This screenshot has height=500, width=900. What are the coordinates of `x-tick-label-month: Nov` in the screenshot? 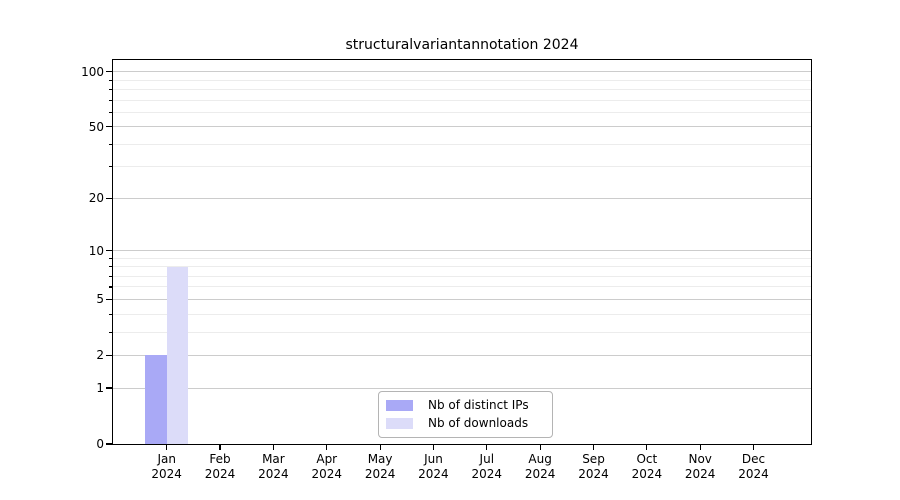 It's located at (700, 459).